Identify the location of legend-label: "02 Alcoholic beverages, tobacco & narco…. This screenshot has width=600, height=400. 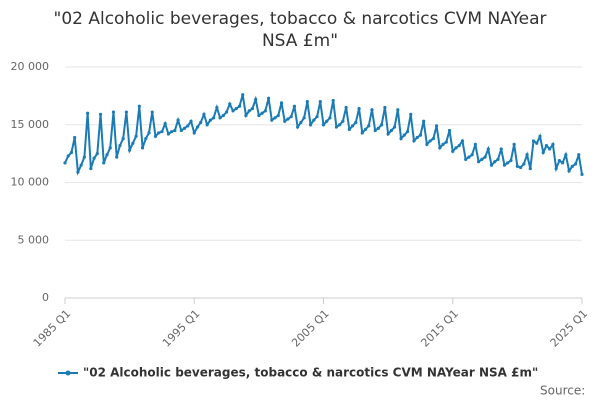
(310, 373).